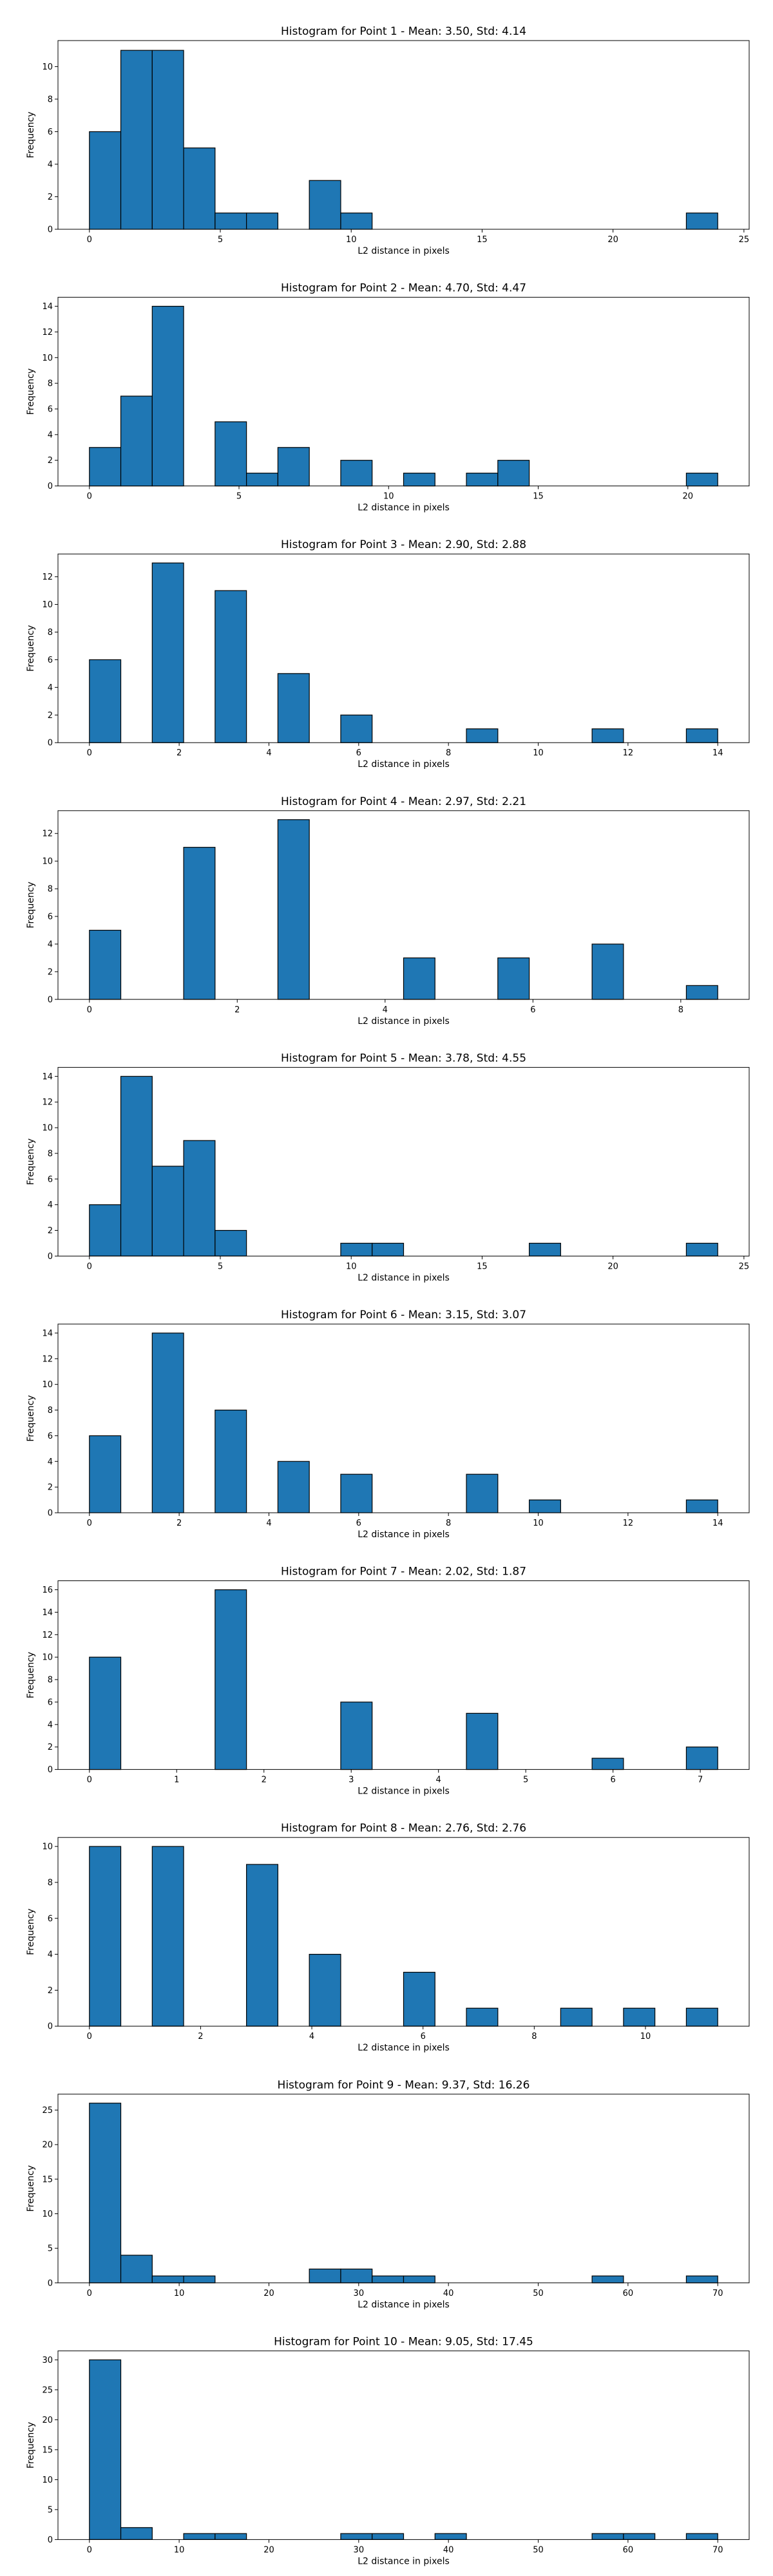 The image size is (773, 2576). What do you see at coordinates (47, 2361) in the screenshot?
I see `y-tick-label: 30` at bounding box center [47, 2361].